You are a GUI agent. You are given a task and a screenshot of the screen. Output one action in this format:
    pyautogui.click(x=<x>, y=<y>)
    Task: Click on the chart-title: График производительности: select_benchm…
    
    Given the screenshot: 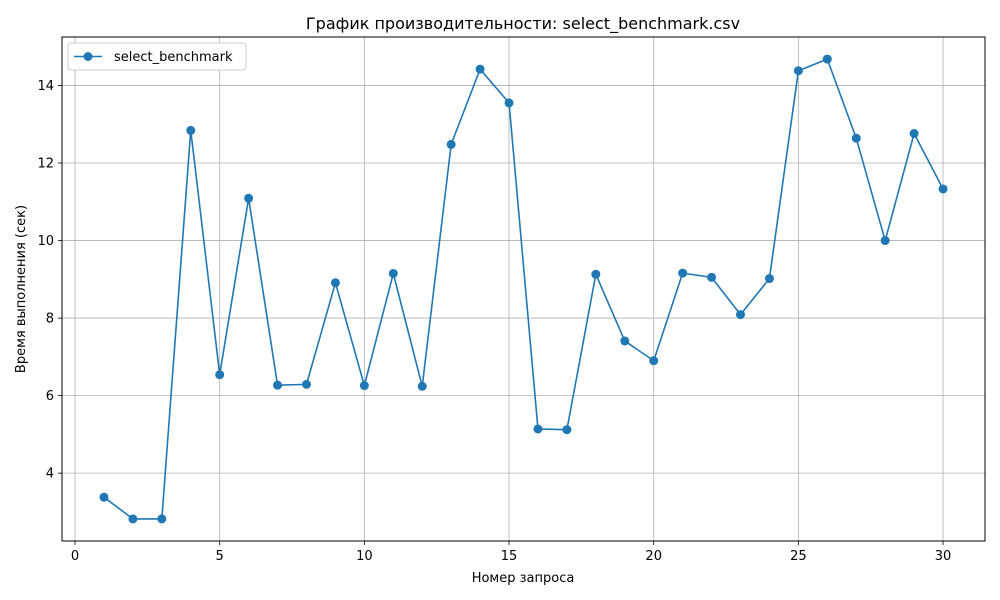 What is the action you would take?
    pyautogui.click(x=523, y=24)
    